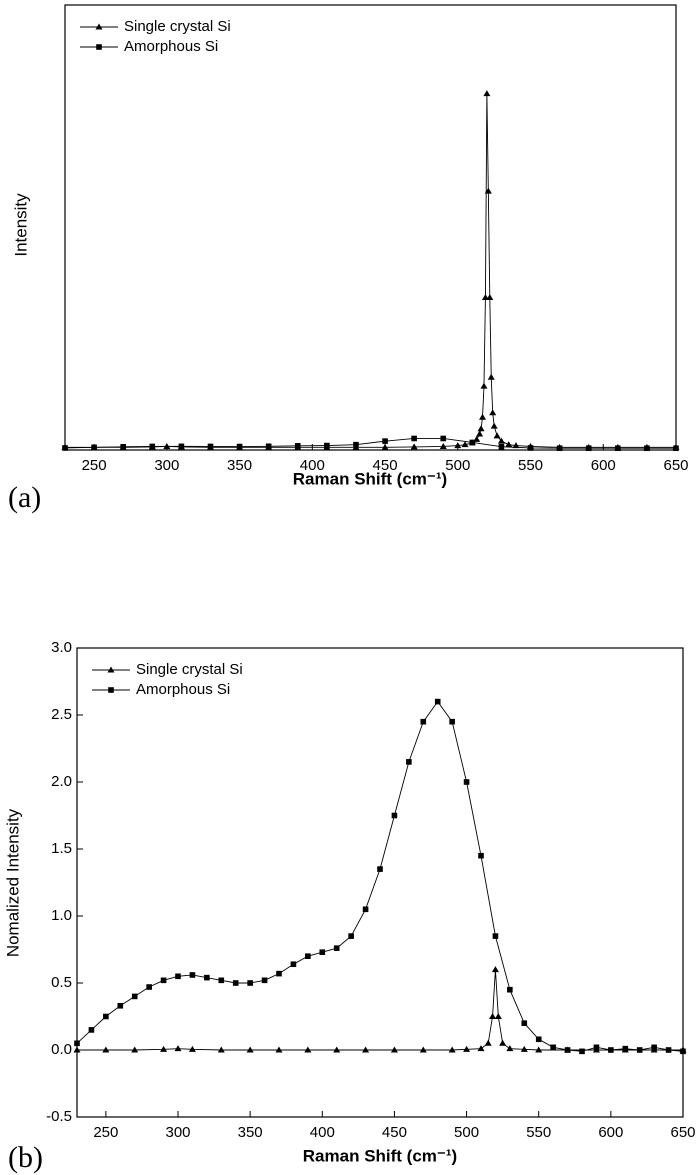 This screenshot has width=700, height=1175. Describe the element at coordinates (61, 982) in the screenshot. I see `y-tick-label: 0.5` at that location.